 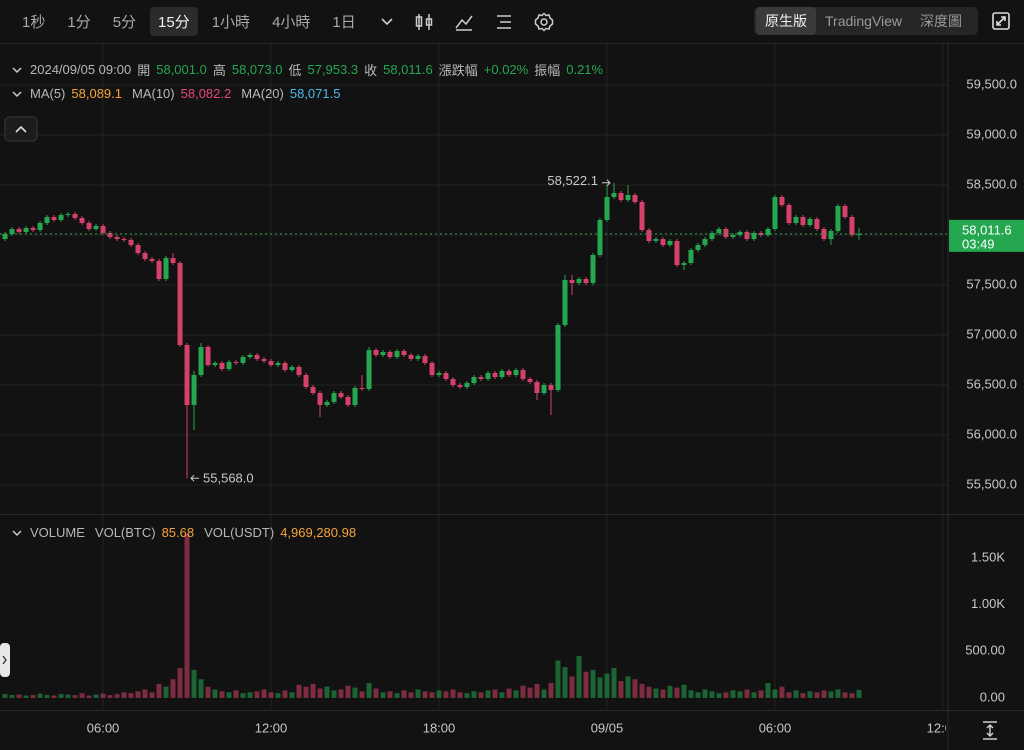 I want to click on interval-button: 1秒, so click(x=34, y=22).